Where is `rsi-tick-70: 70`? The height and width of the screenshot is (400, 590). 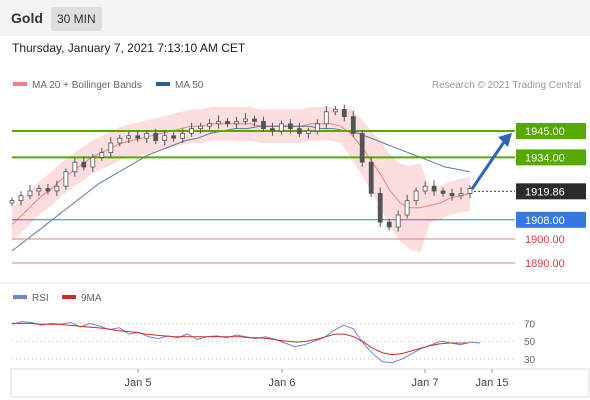
rsi-tick-70: 70 is located at coordinates (530, 324).